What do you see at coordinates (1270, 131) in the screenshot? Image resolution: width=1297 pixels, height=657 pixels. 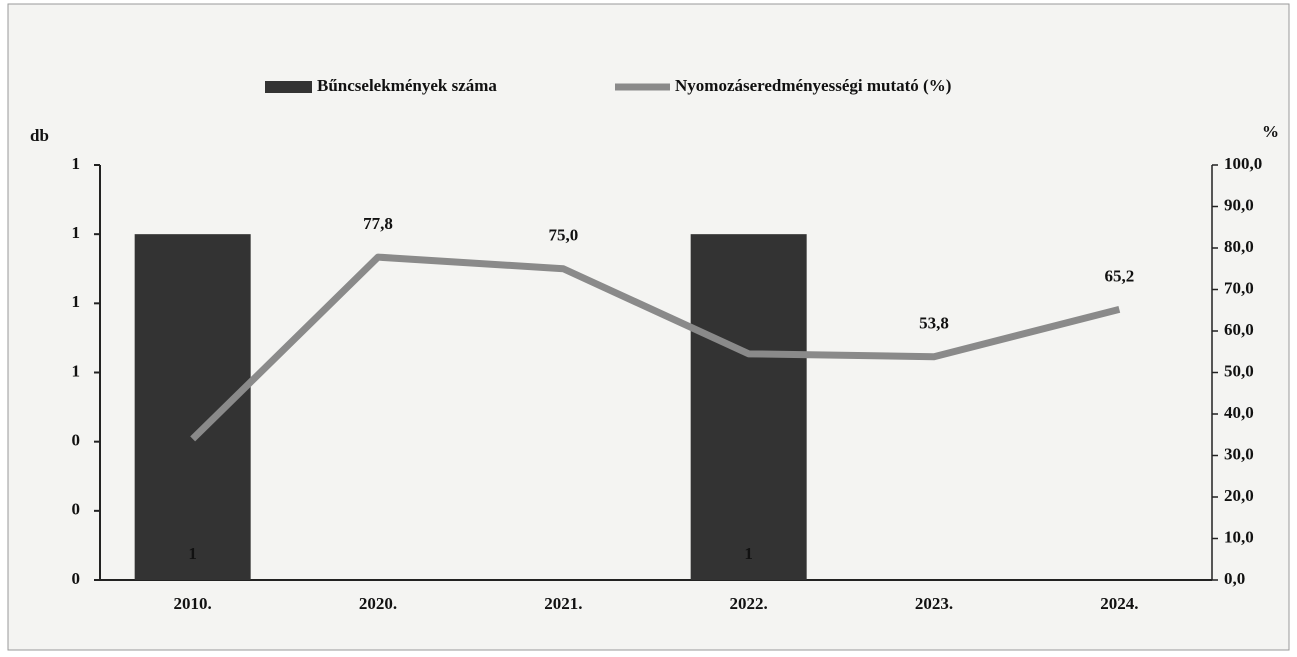 I see `y2-axis-title: %` at bounding box center [1270, 131].